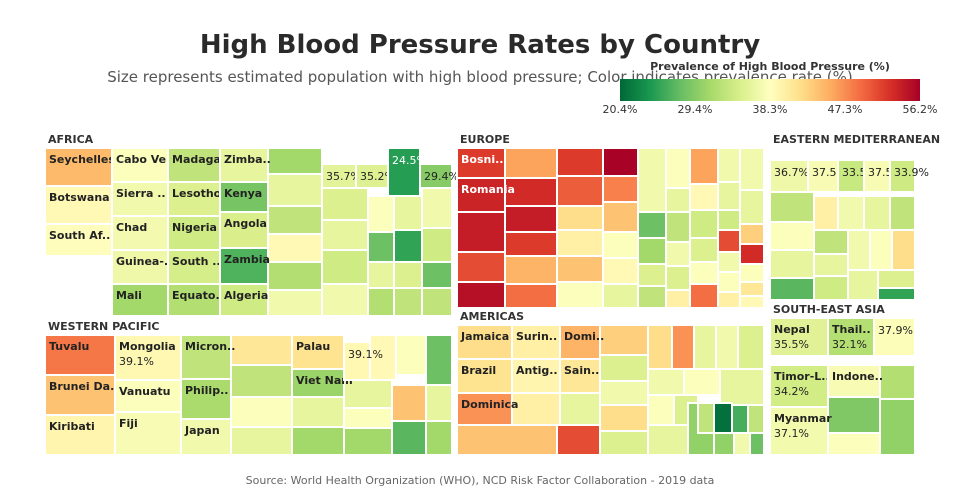 The height and width of the screenshot is (500, 960). Describe the element at coordinates (489, 404) in the screenshot. I see `cell-country-label: Dominica` at that location.